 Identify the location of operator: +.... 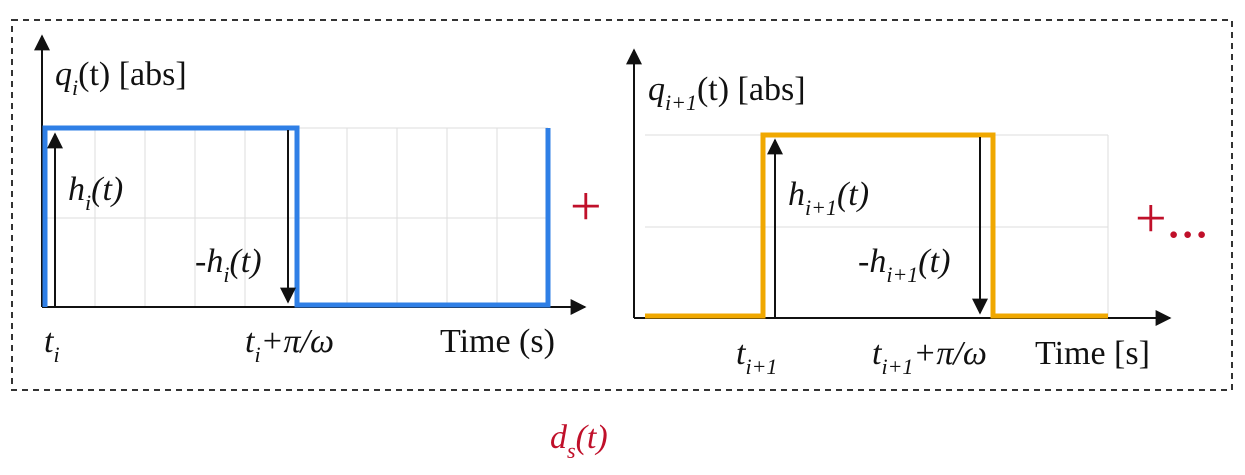
(1172, 219).